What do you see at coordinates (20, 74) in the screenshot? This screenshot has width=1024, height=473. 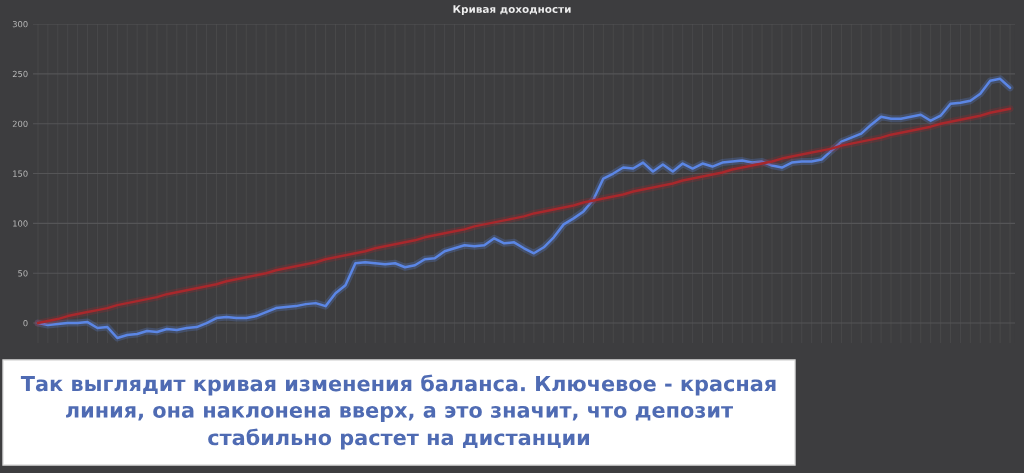 I see `y-tick-label: 250` at bounding box center [20, 74].